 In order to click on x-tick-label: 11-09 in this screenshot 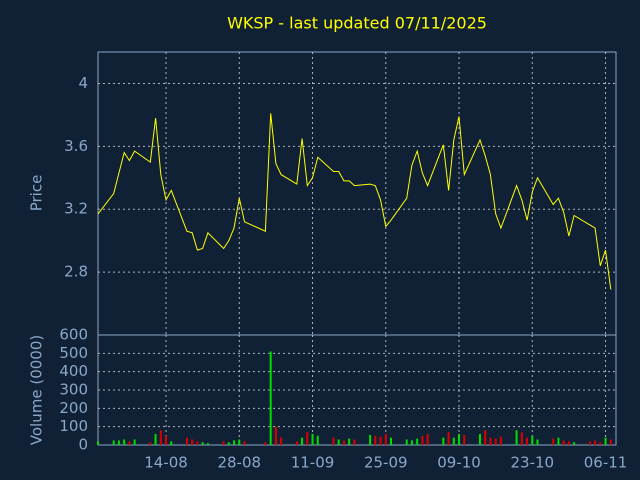, I will do `click(313, 463)`.